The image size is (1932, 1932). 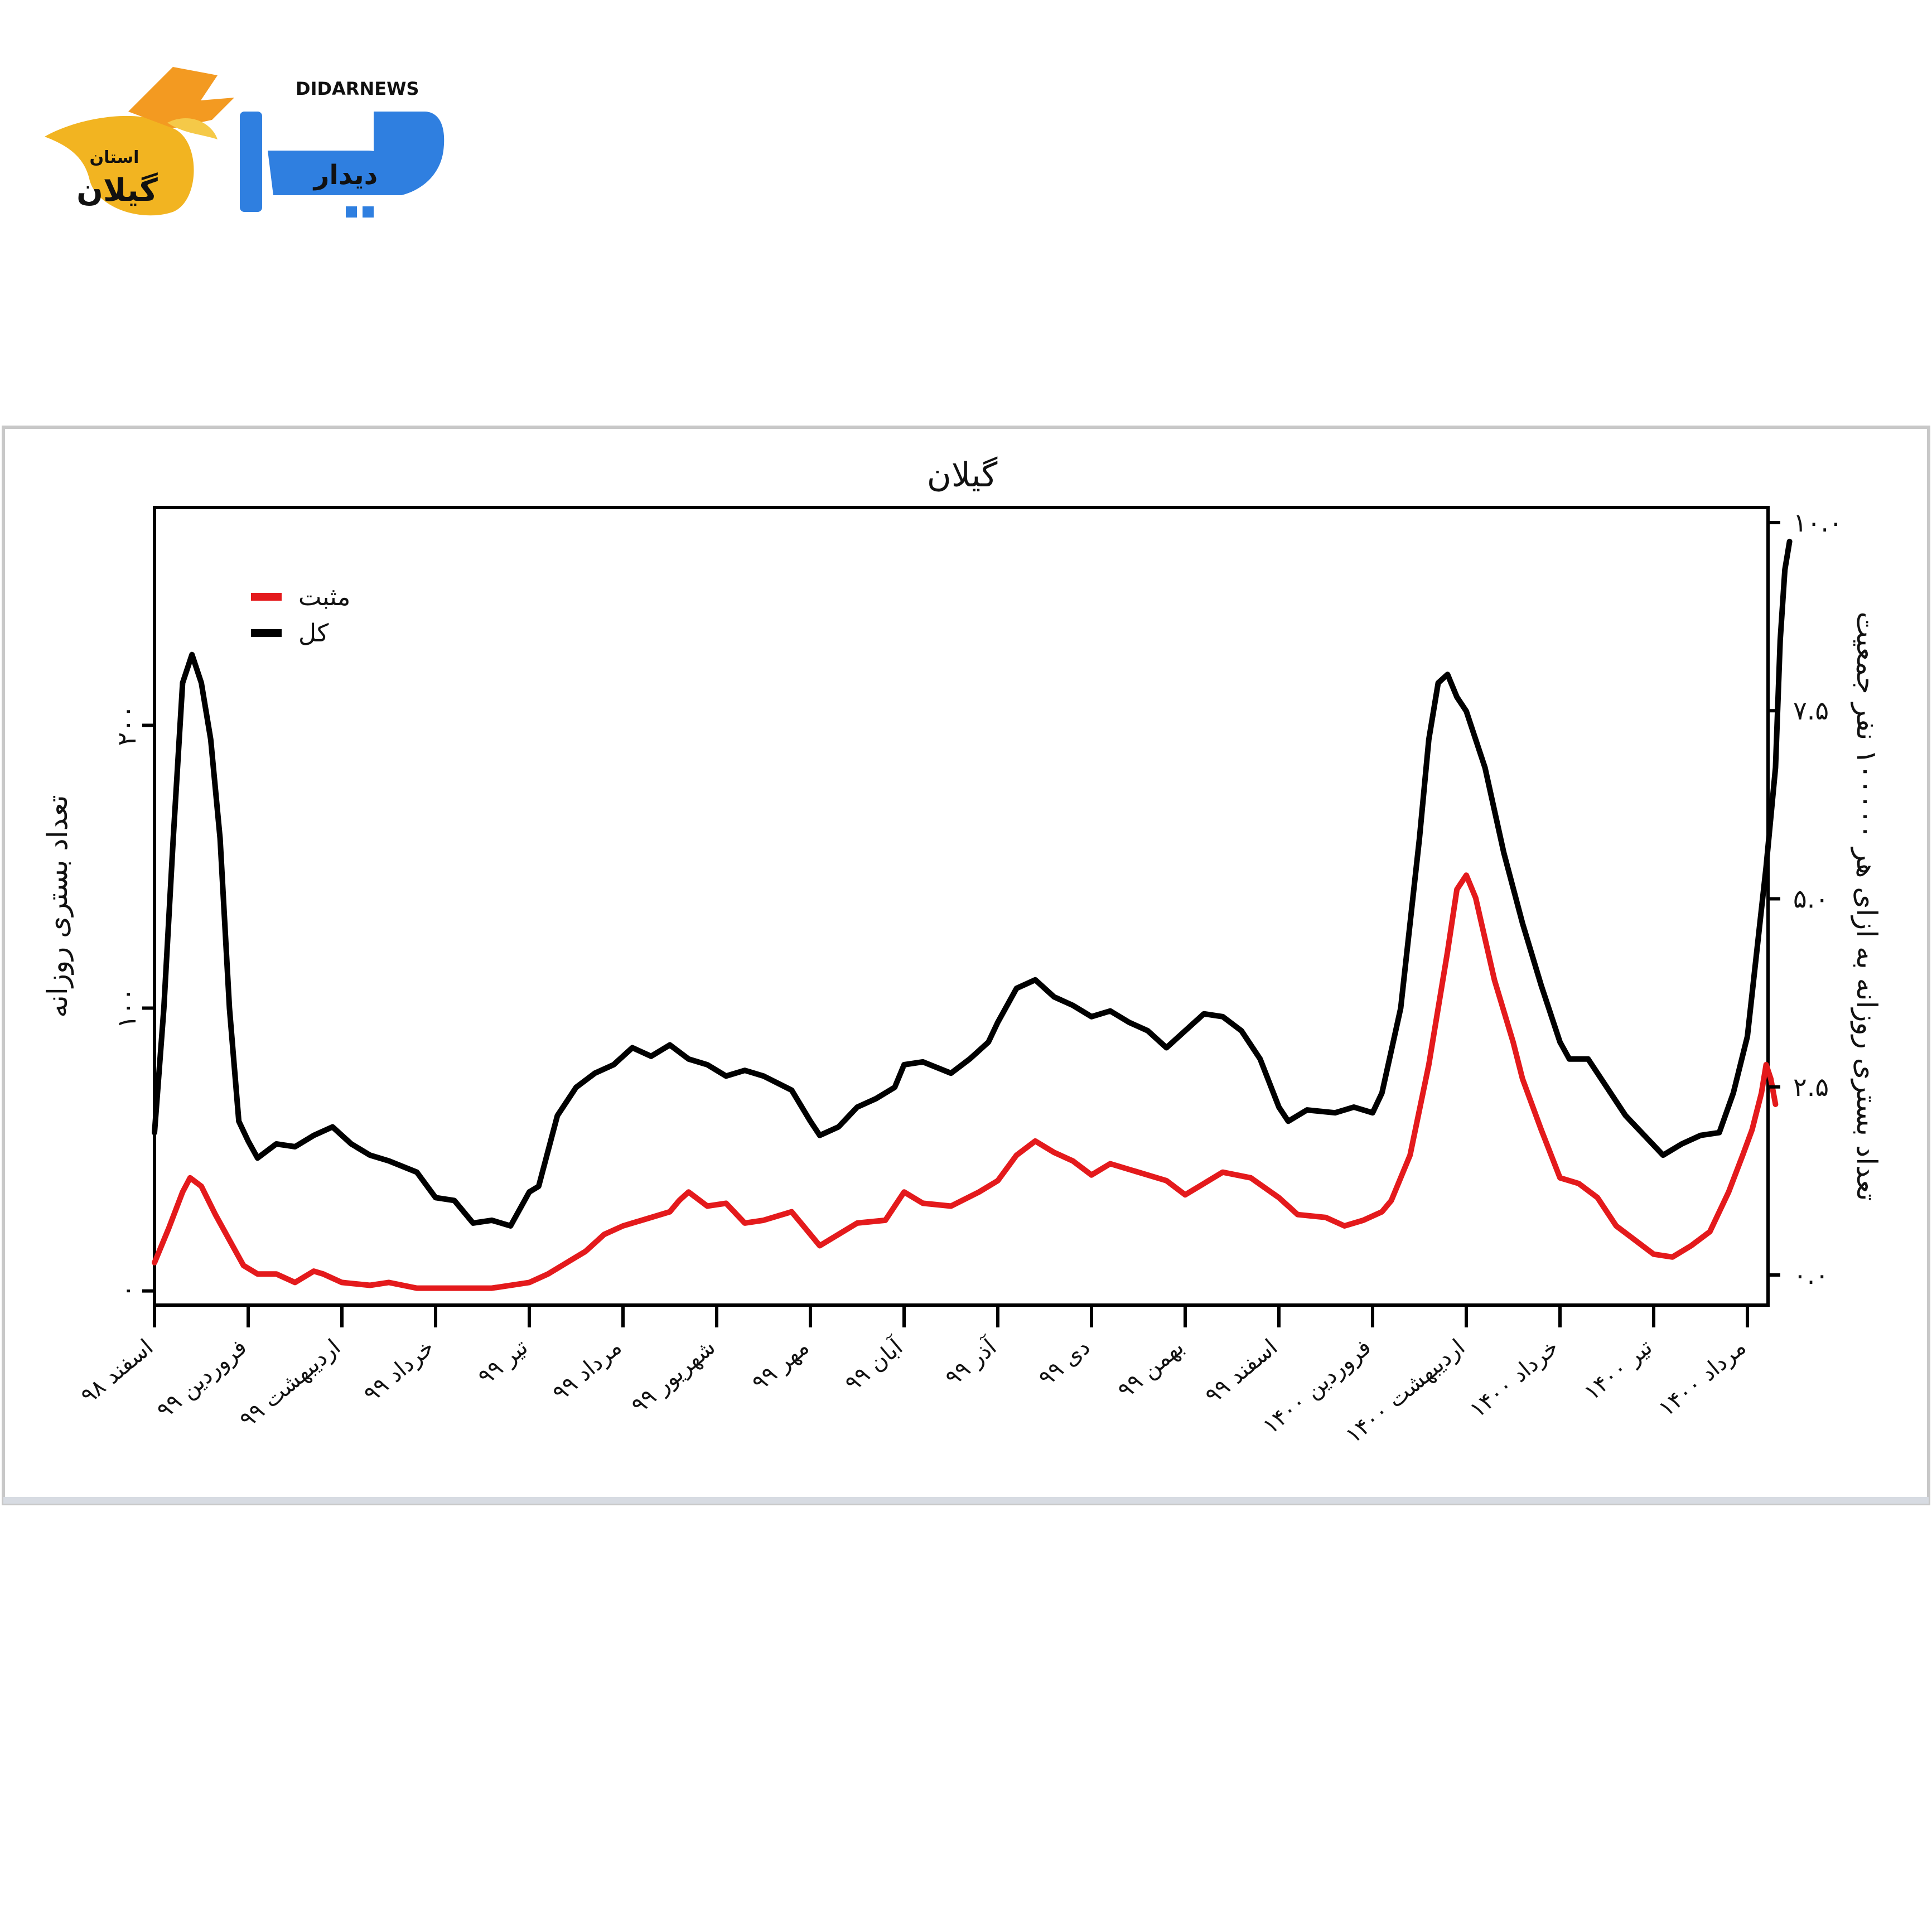 What do you see at coordinates (1811, 899) in the screenshot?
I see `y-right-tick-label: ۵.۰` at bounding box center [1811, 899].